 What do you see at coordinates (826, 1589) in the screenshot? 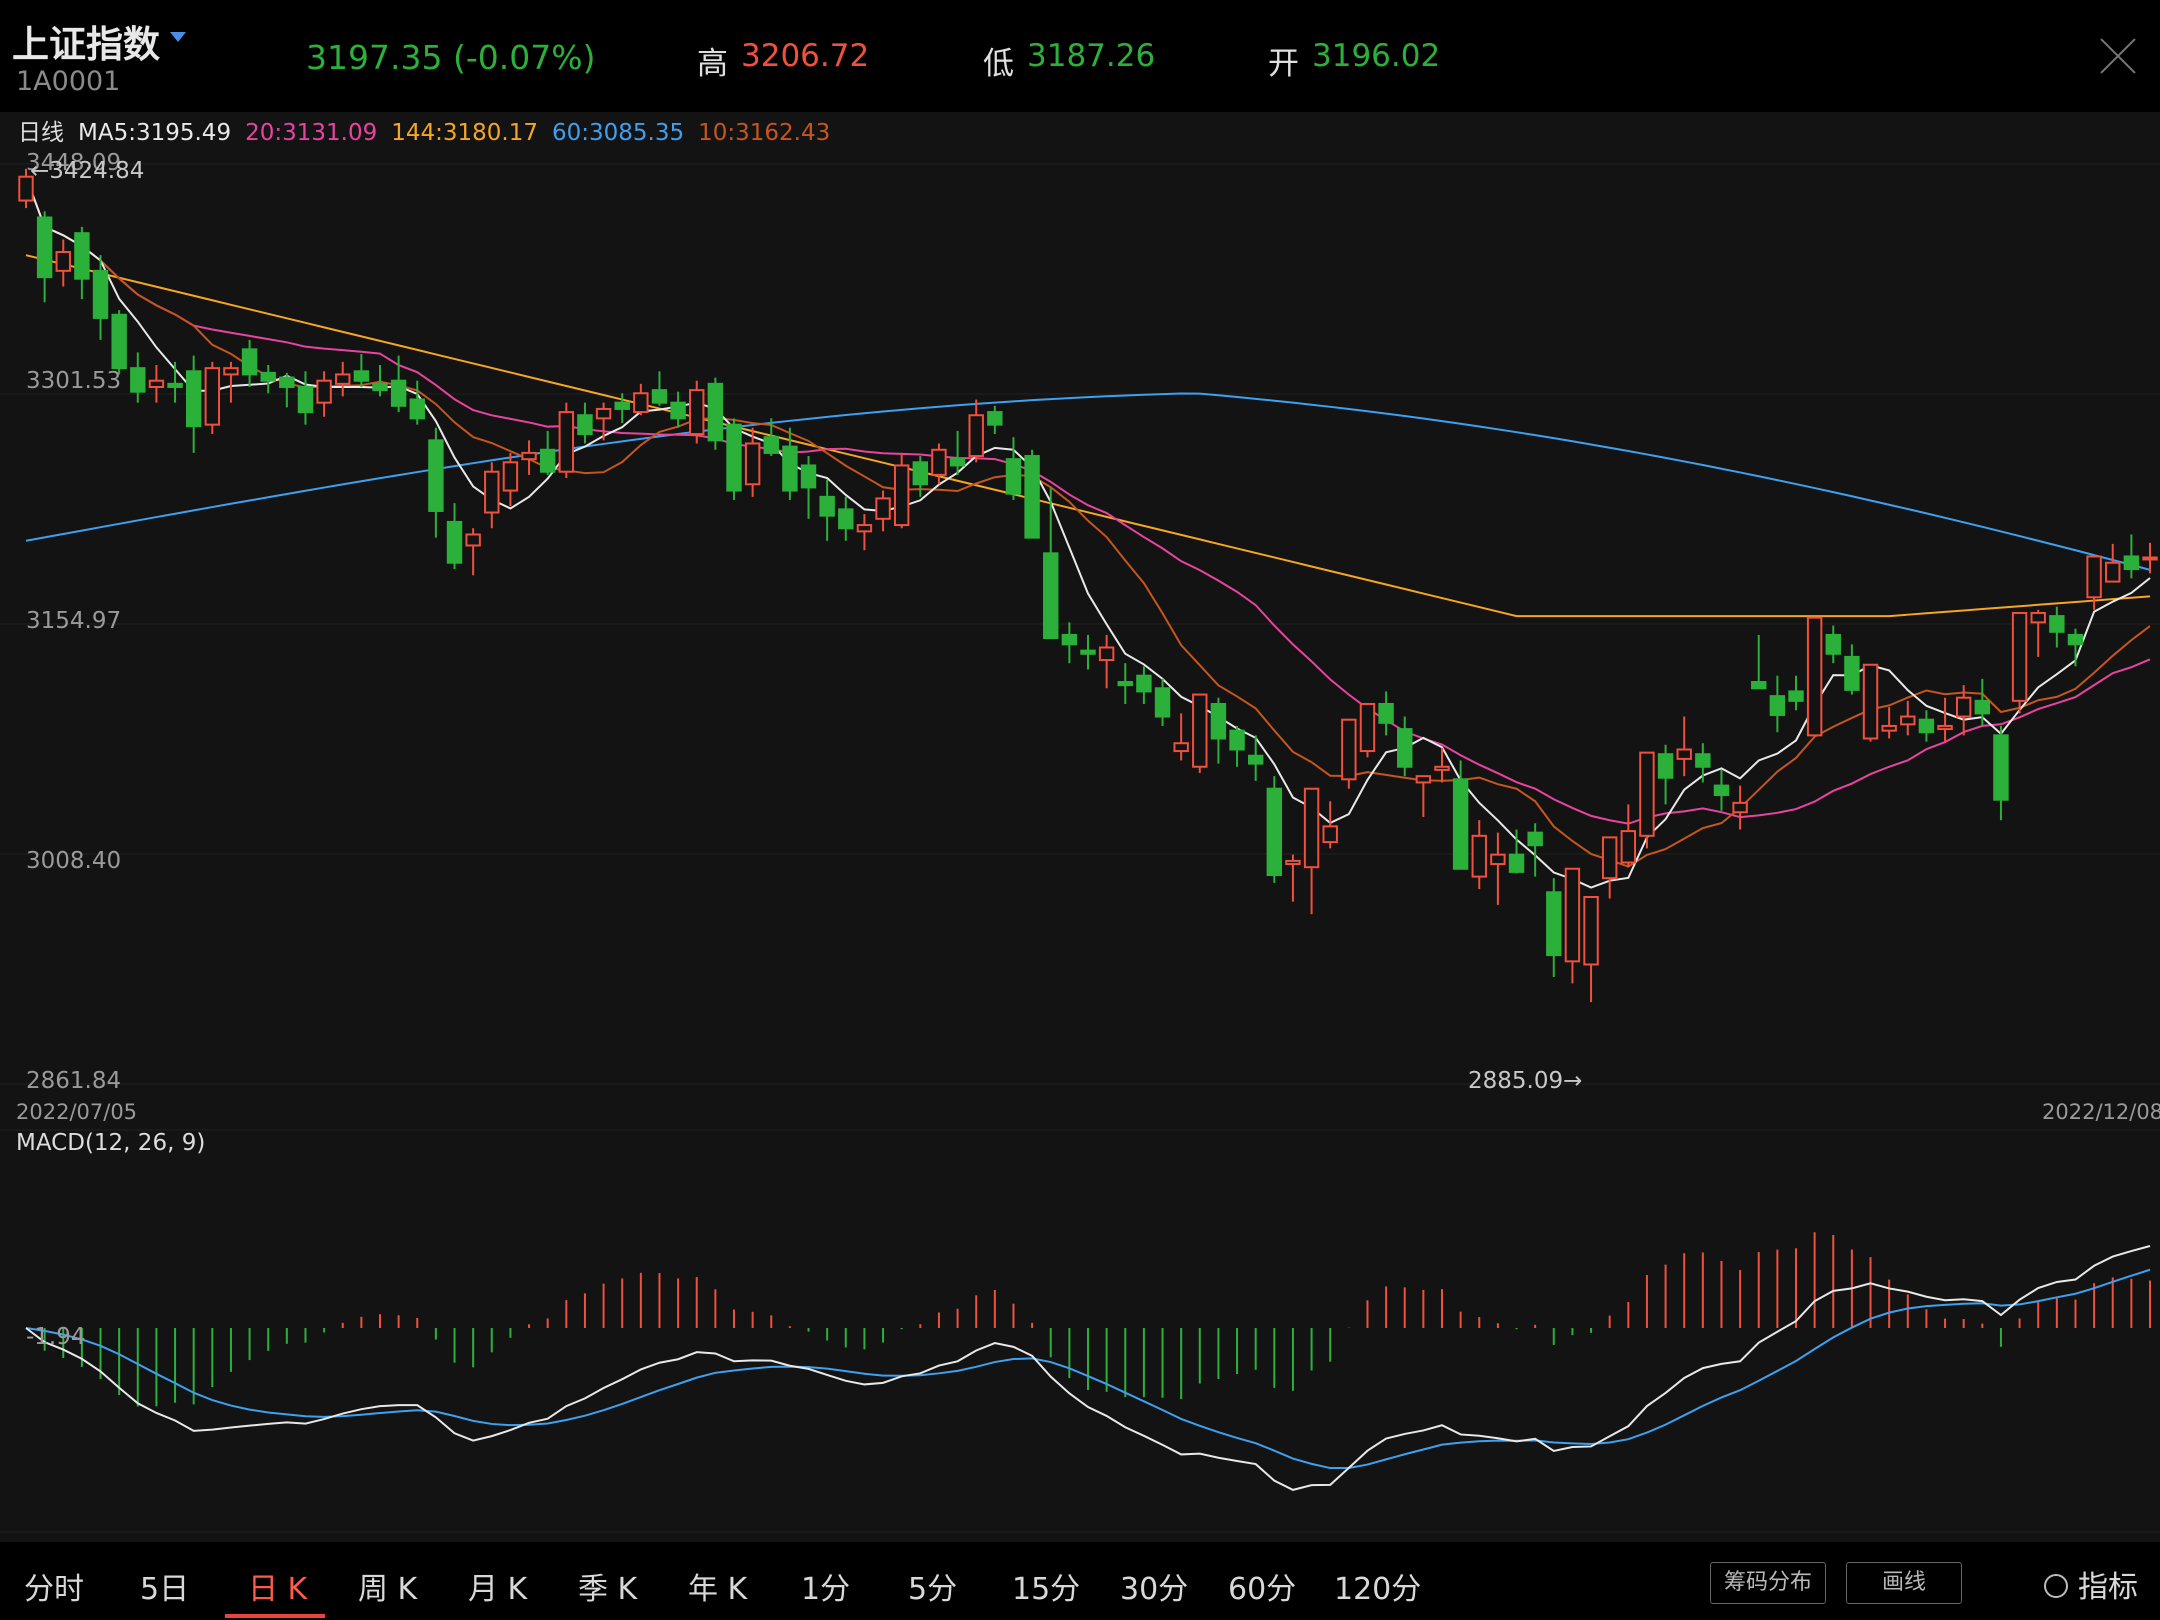
I see `tab-1min: 1分` at bounding box center [826, 1589].